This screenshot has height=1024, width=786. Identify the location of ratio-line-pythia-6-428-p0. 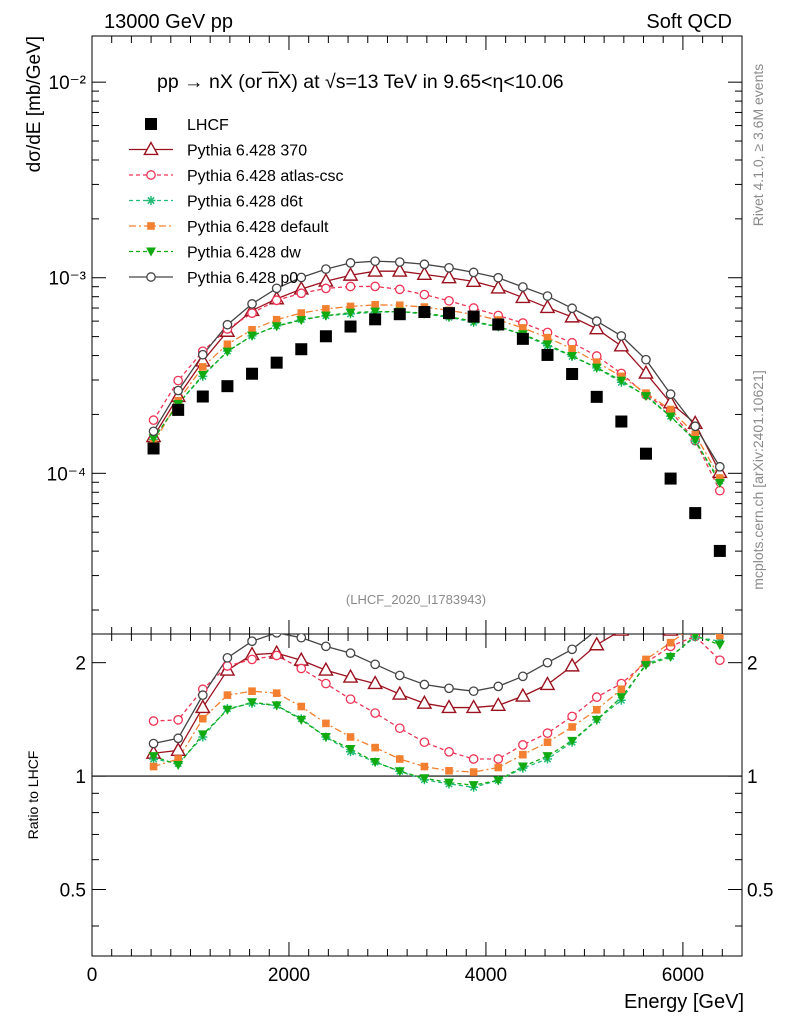
(373, 689).